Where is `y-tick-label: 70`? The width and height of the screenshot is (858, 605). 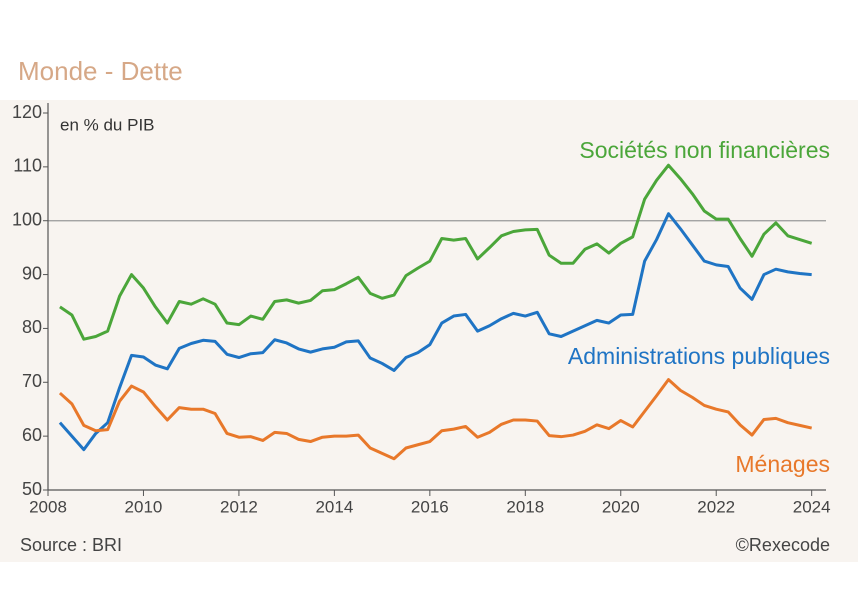
y-tick-label: 70 is located at coordinates (32, 381).